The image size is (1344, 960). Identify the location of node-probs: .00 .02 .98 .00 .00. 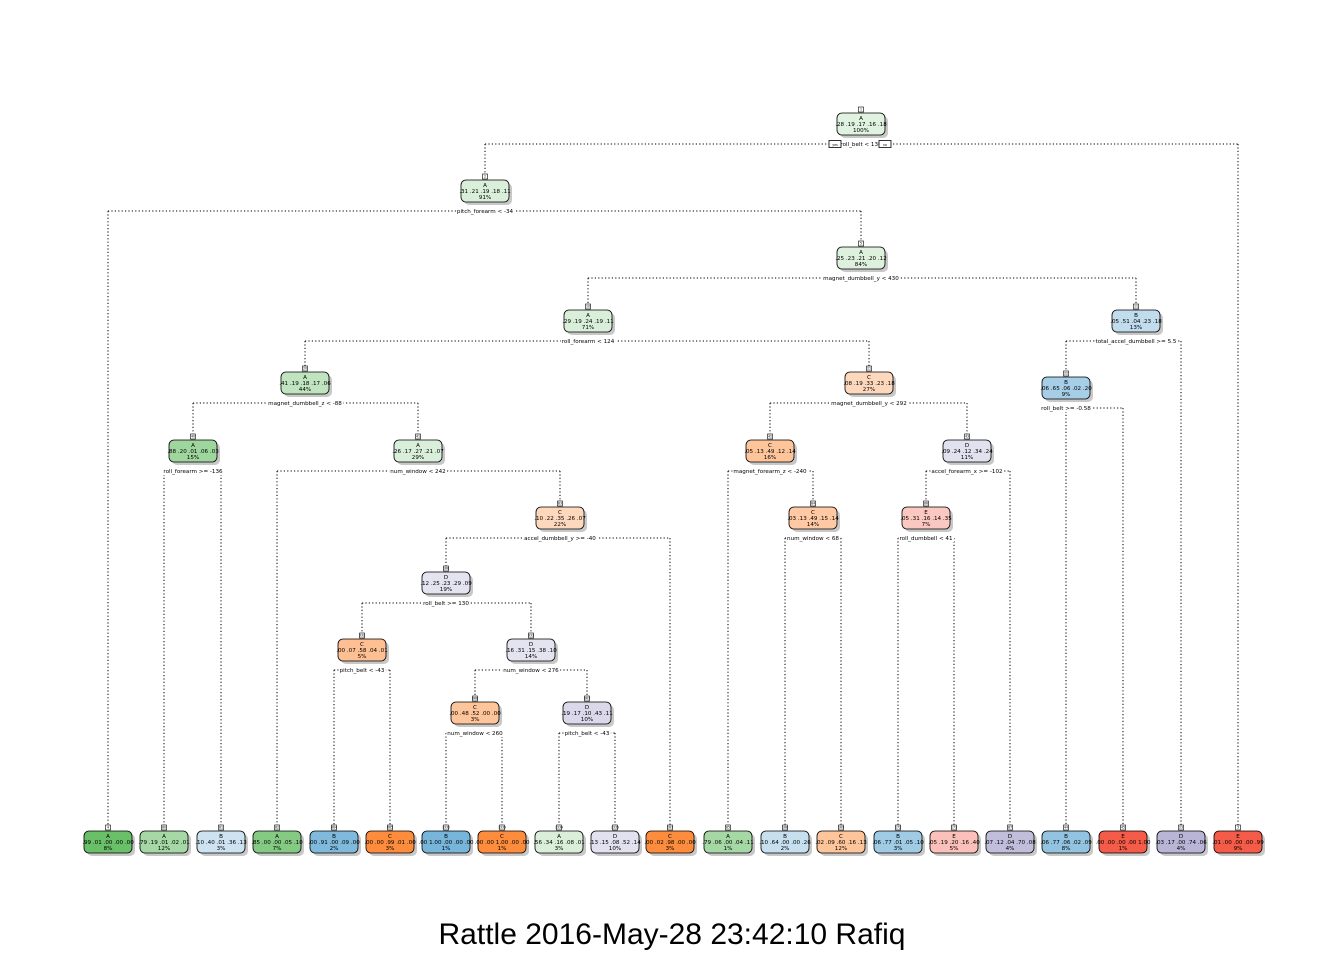
(670, 843).